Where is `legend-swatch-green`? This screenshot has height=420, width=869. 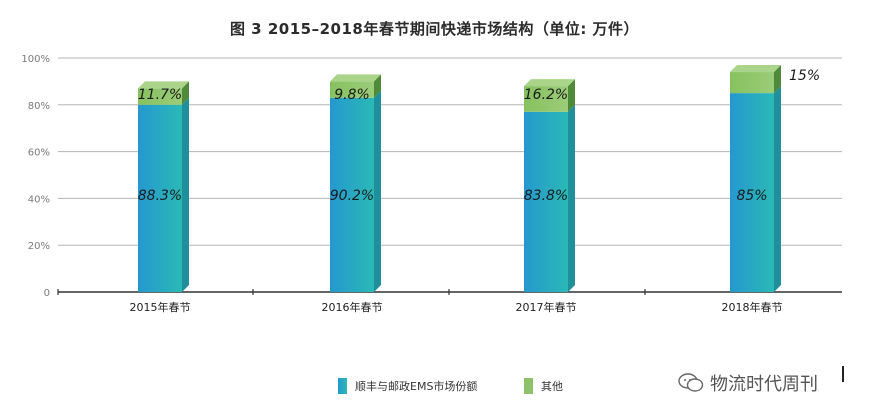
legend-swatch-green is located at coordinates (528, 386).